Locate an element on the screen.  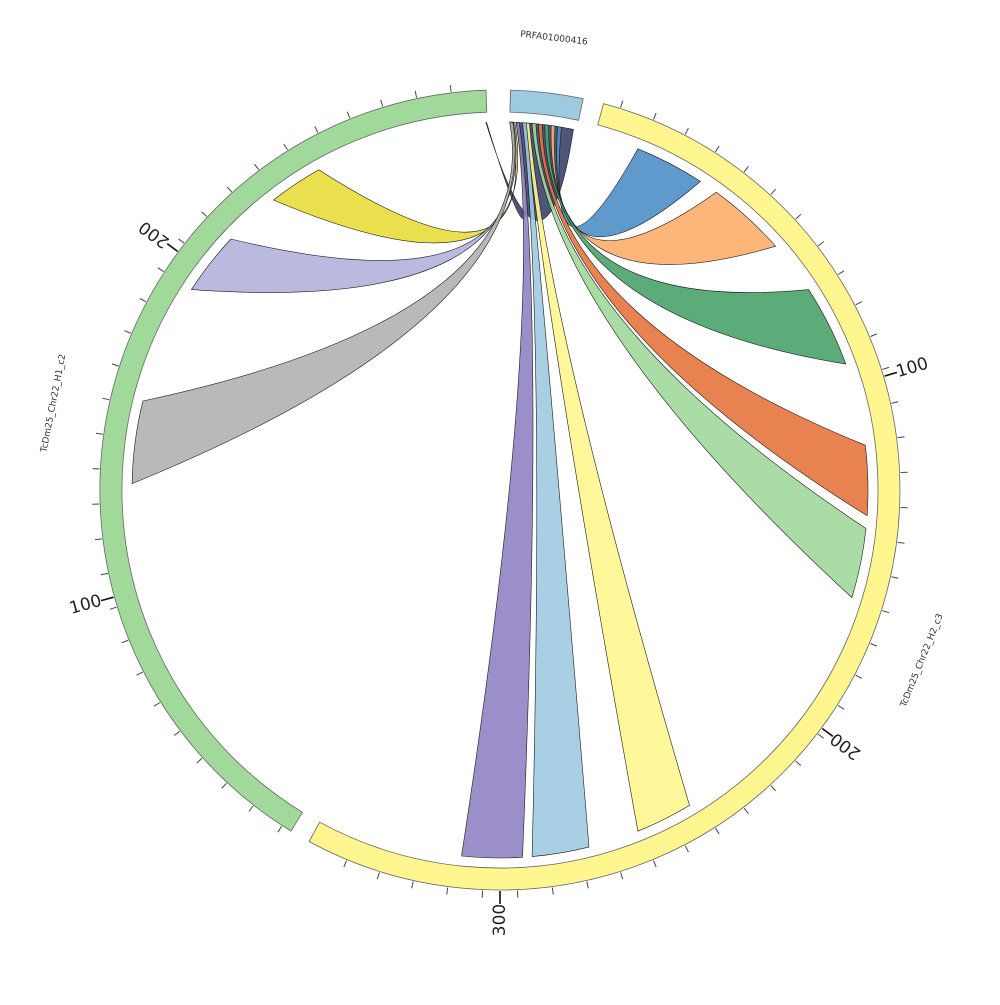
tick-label-h1-200: 200 is located at coordinates (154, 234).